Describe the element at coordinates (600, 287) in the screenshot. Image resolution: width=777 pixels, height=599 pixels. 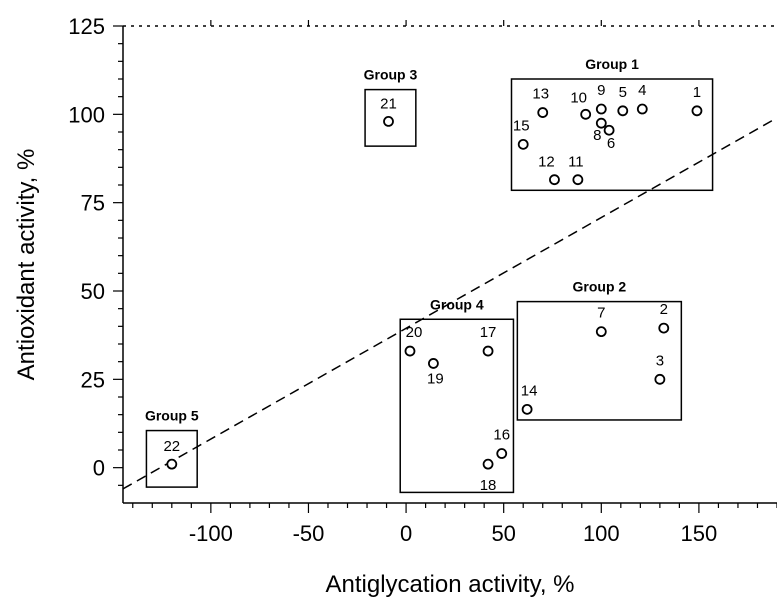
I see `group-label-2: Group 2` at that location.